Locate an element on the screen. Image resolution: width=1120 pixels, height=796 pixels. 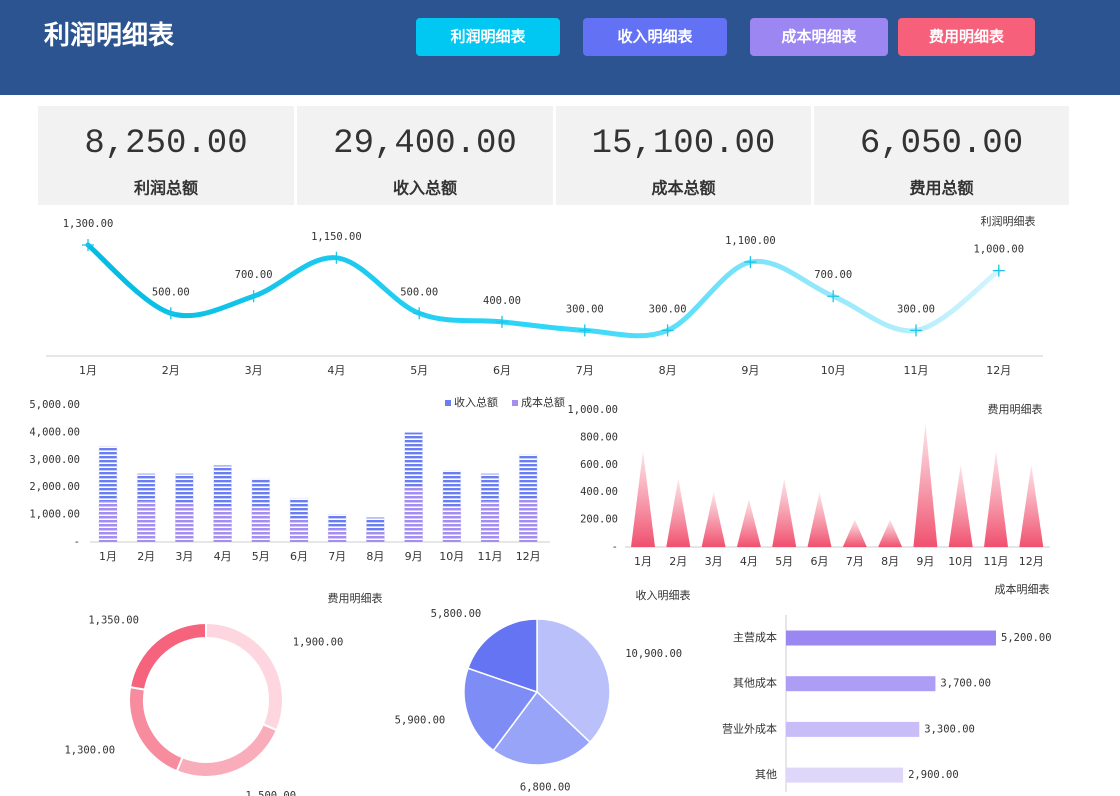
pie-slice is located at coordinates (542, 728).